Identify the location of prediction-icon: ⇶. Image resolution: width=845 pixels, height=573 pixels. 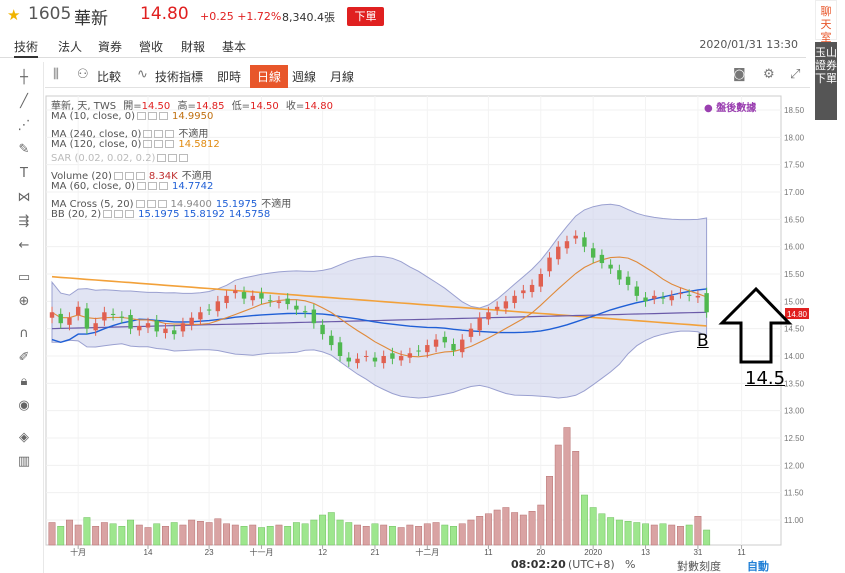
(24, 221).